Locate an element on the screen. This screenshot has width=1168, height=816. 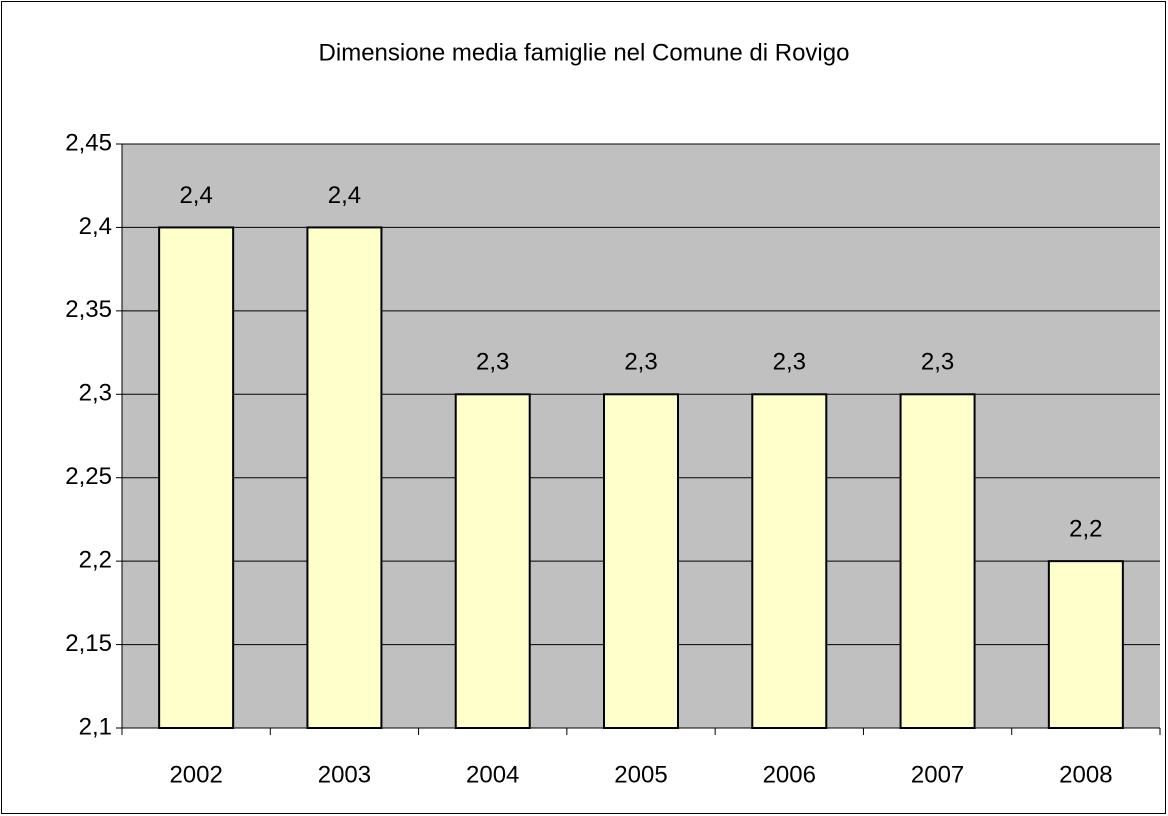
y-tick-label: 2,4 is located at coordinates (95, 226).